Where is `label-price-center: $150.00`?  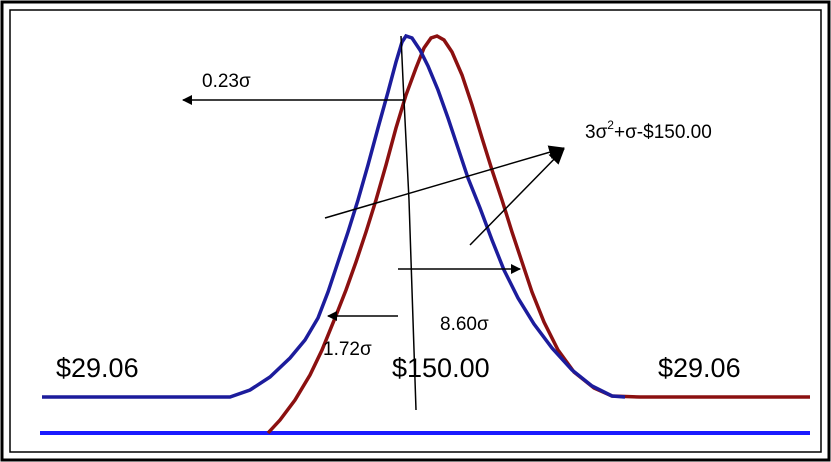
label-price-center: $150.00 is located at coordinates (441, 368).